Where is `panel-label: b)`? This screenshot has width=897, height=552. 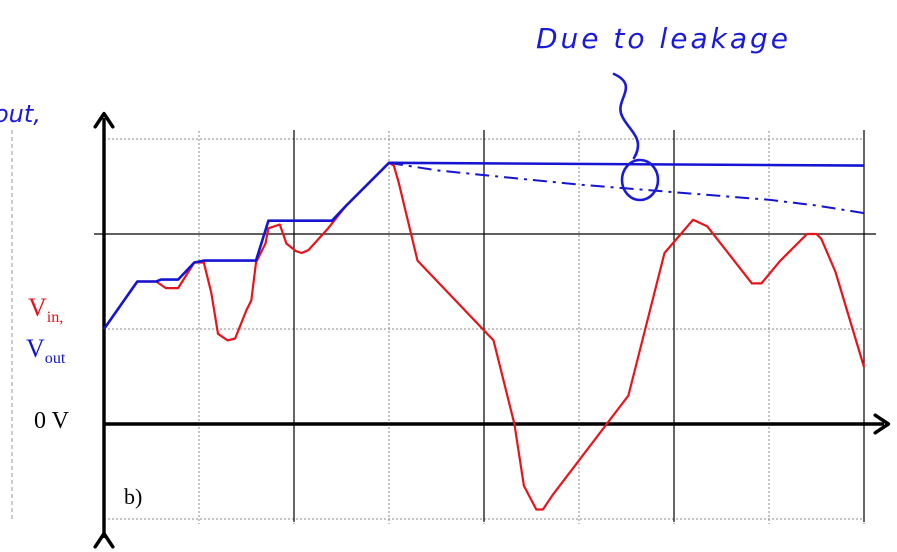 panel-label: b) is located at coordinates (133, 496).